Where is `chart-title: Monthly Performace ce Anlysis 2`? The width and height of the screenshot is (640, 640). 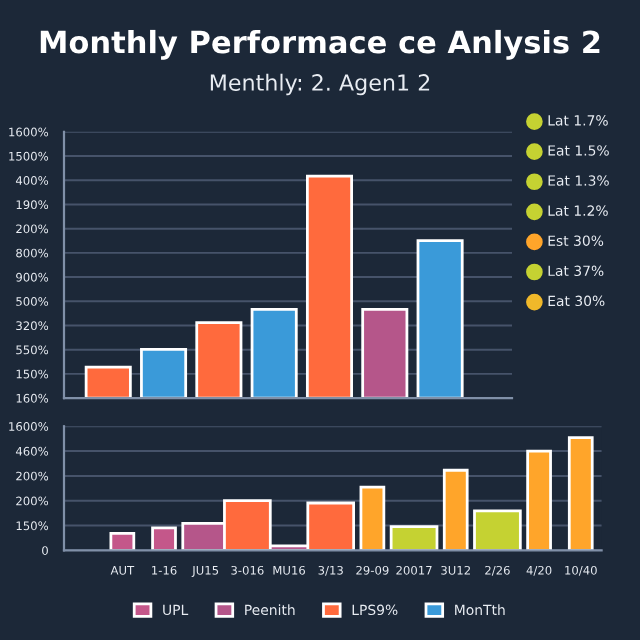
chart-title: Monthly Performace ce Anlysis 2 is located at coordinates (320, 44).